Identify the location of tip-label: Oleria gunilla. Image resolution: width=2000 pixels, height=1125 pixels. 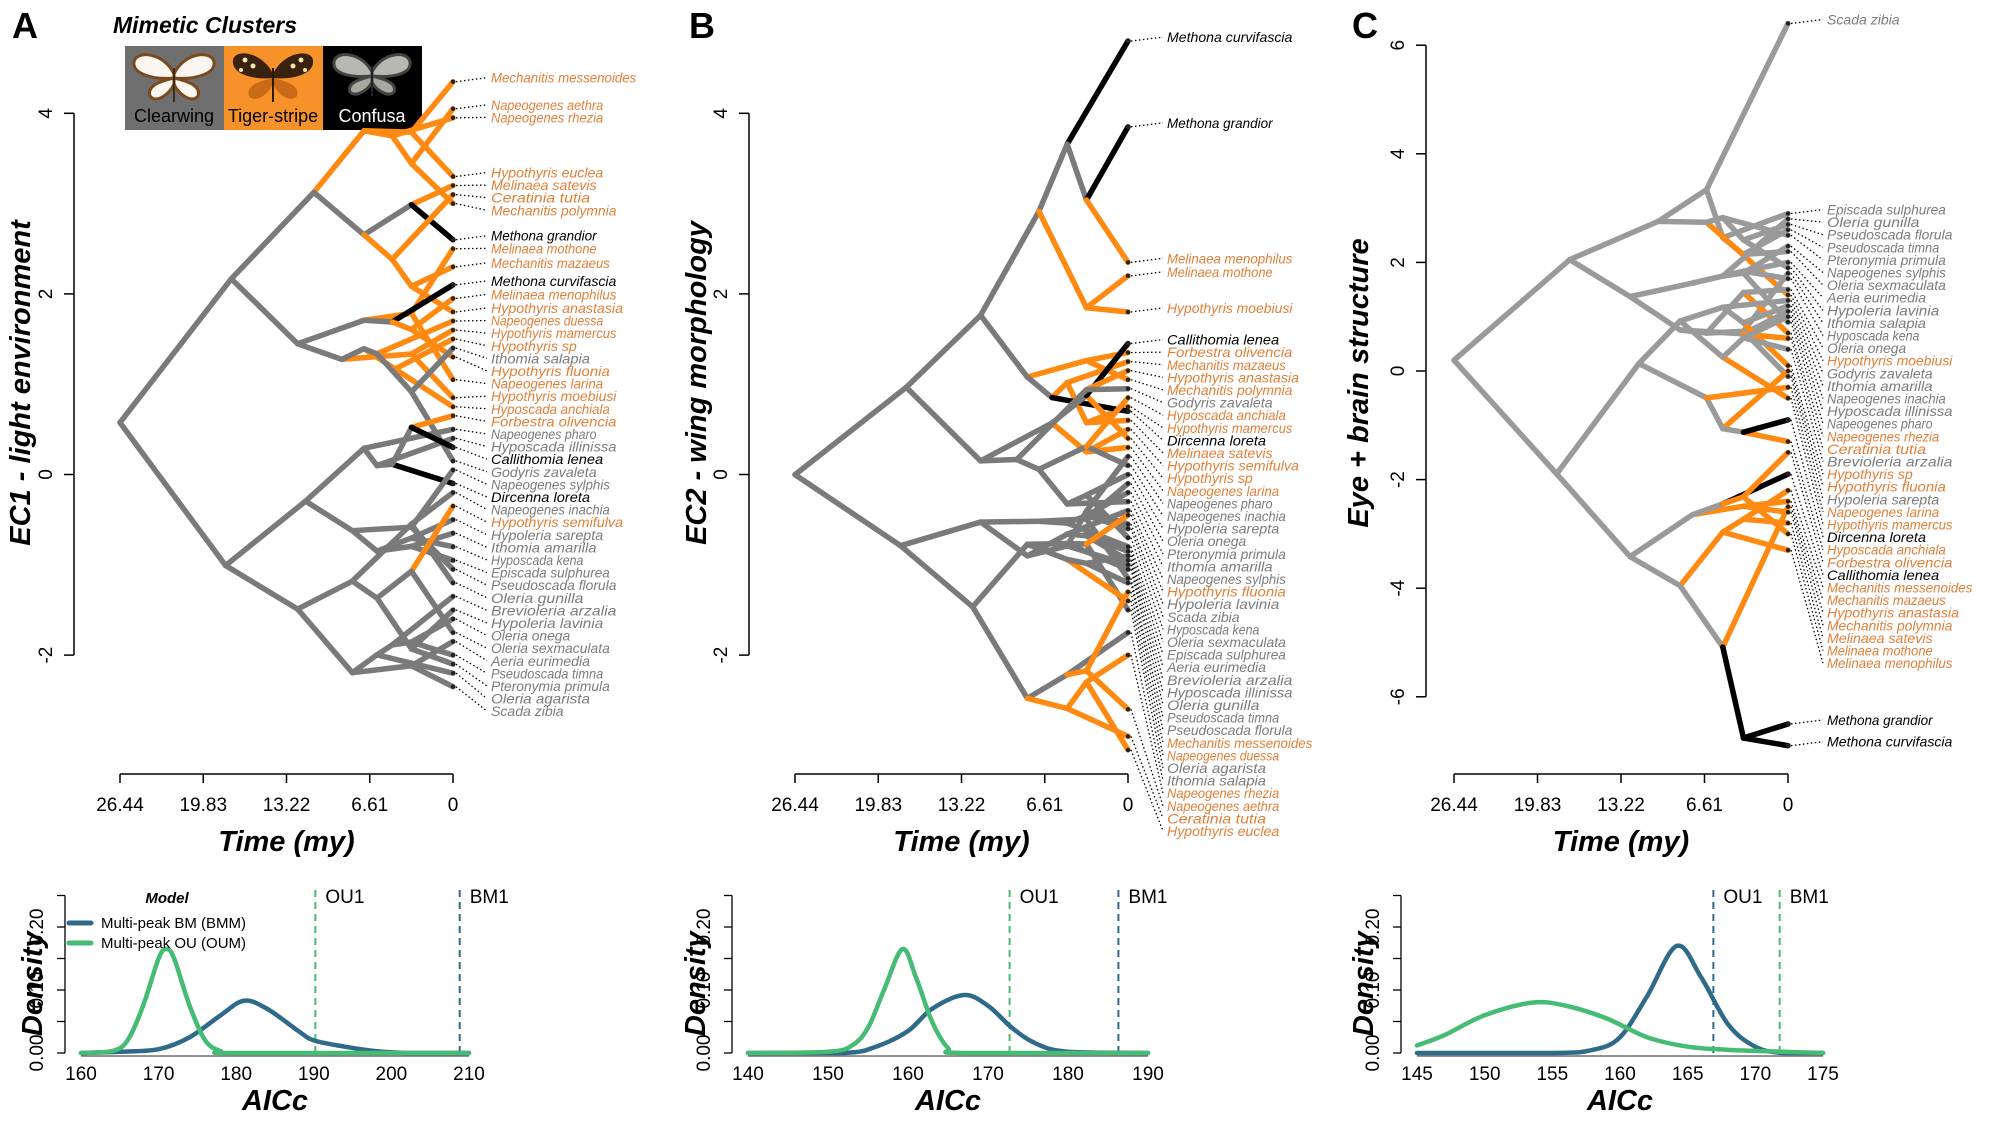
(1873, 222).